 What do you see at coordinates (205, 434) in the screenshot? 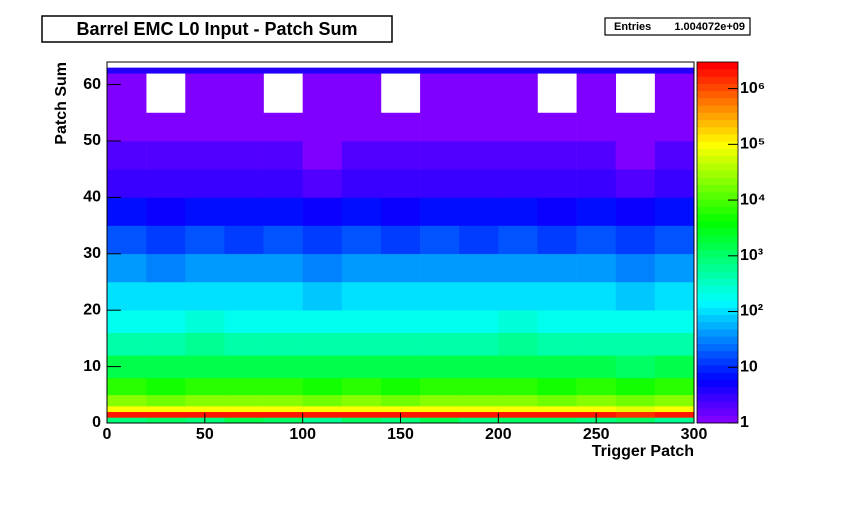
I see `x-tick-label: 50` at bounding box center [205, 434].